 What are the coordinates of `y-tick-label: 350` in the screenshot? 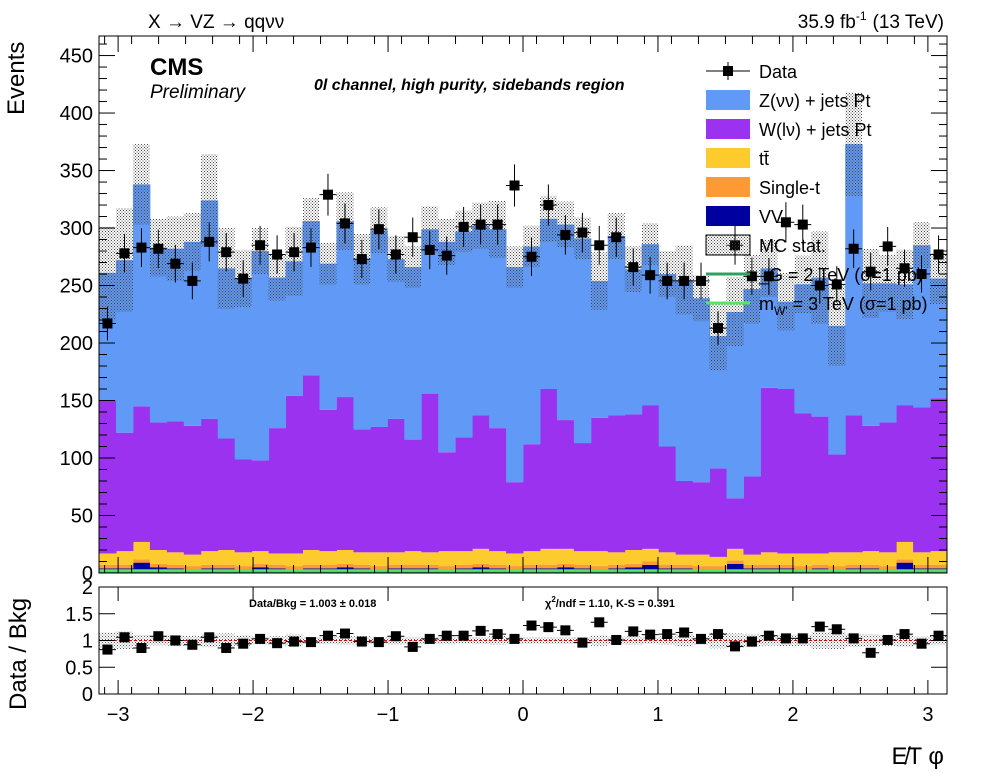 It's located at (76, 172).